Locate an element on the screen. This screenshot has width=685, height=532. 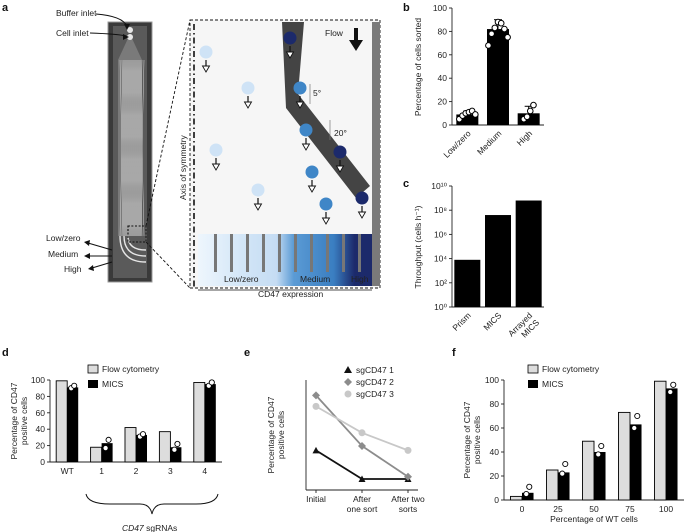
panel-letter-b: b is located at coordinates (406, 8).